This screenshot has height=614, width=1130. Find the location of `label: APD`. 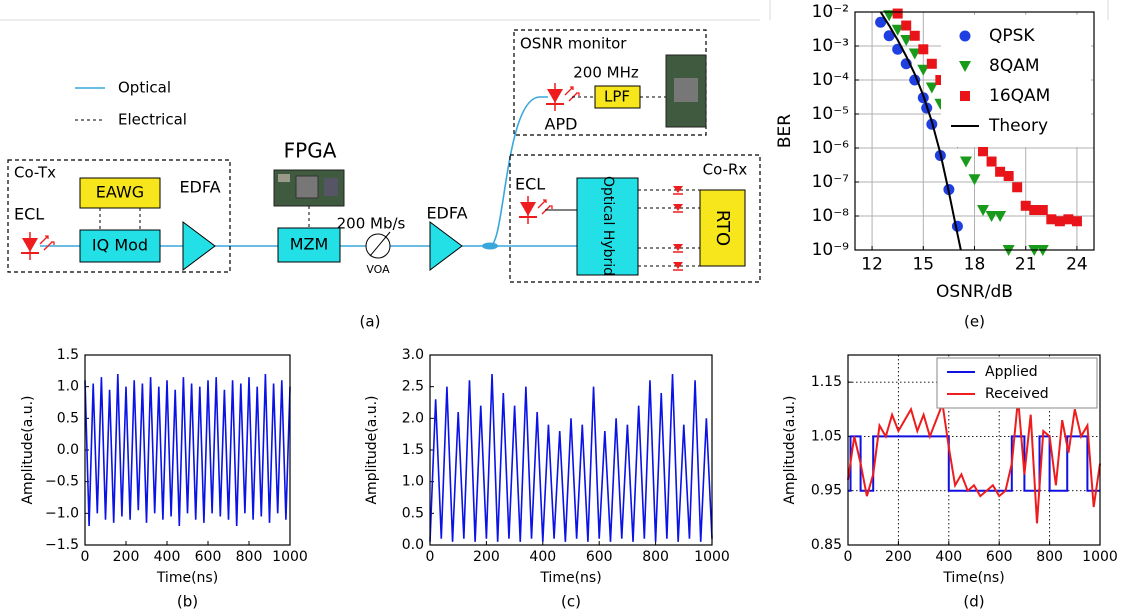

label: APD is located at coordinates (561, 124).